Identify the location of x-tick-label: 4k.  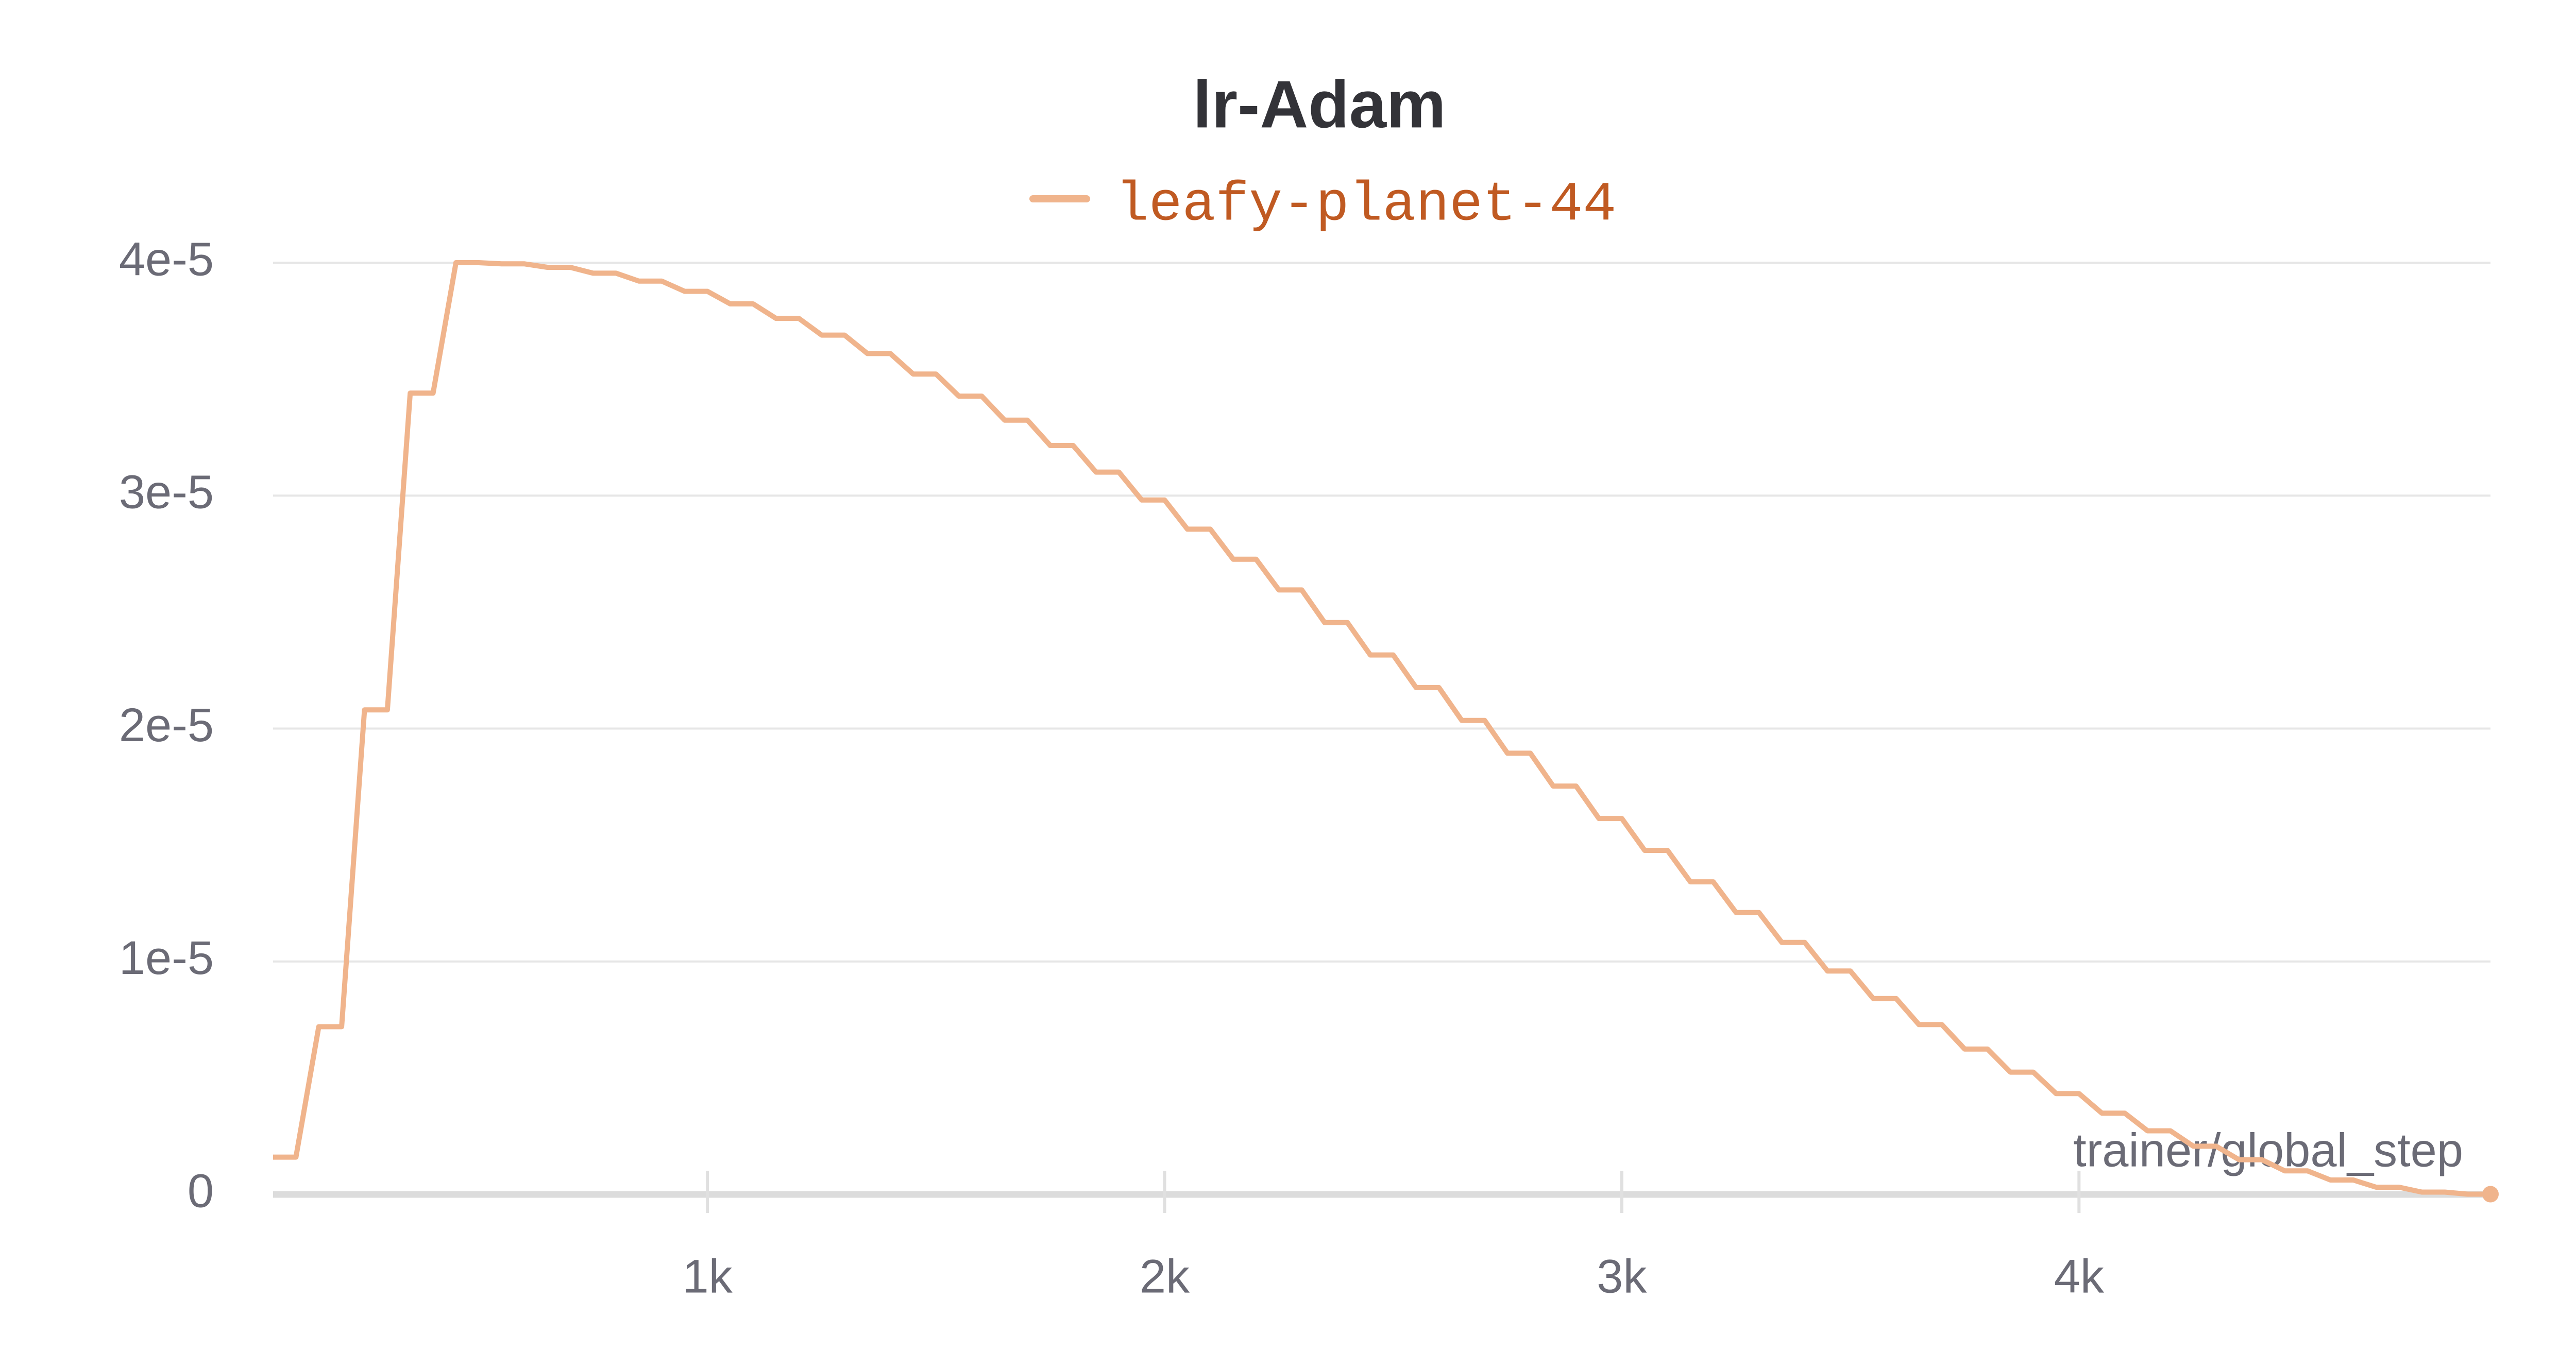
(2079, 1276).